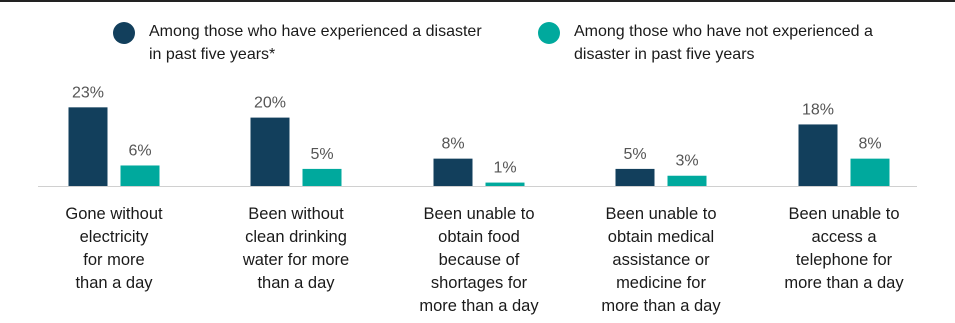 The height and width of the screenshot is (323, 955). Describe the element at coordinates (124, 33) in the screenshot. I see `legend-swatch-experienced` at that location.